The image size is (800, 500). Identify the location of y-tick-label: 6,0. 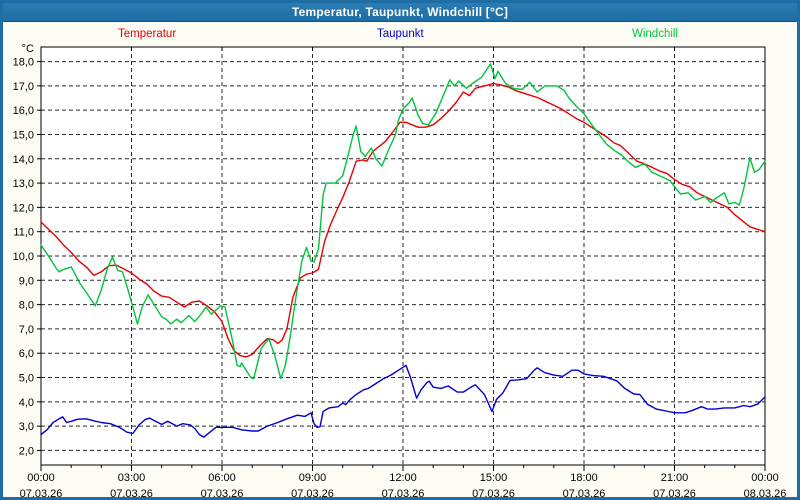
(26, 354).